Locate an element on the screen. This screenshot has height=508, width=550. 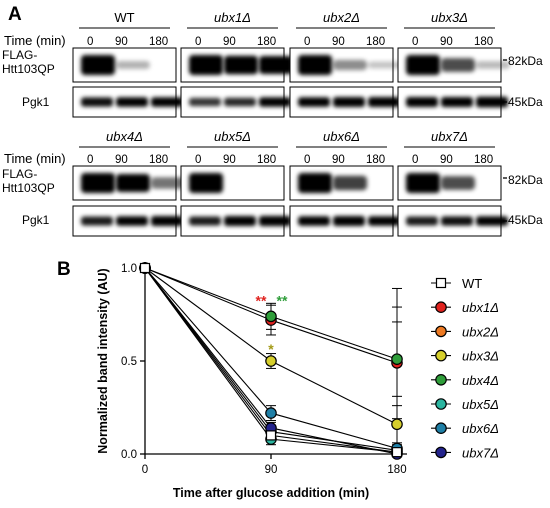
strain-label: ubx7Δ is located at coordinates (449, 136).